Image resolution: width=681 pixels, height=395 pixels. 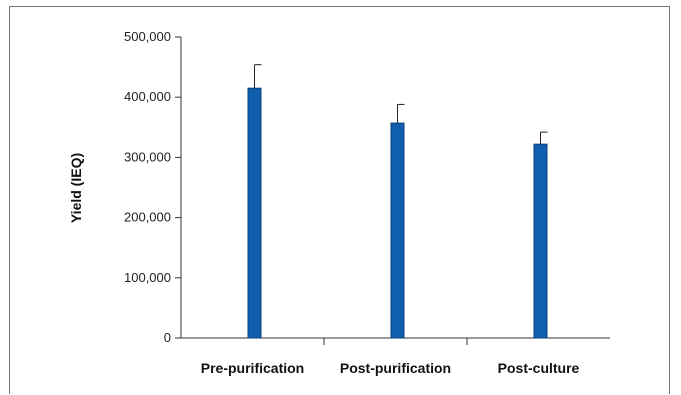 I want to click on y-tick-label: 100,000, so click(x=147, y=277).